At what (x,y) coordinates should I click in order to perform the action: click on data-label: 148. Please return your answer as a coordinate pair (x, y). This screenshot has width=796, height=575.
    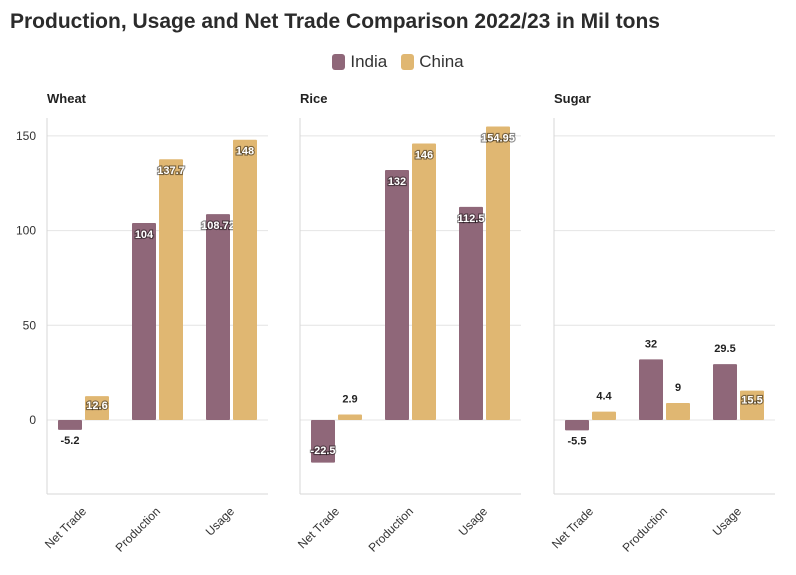
    Looking at the image, I should click on (245, 152).